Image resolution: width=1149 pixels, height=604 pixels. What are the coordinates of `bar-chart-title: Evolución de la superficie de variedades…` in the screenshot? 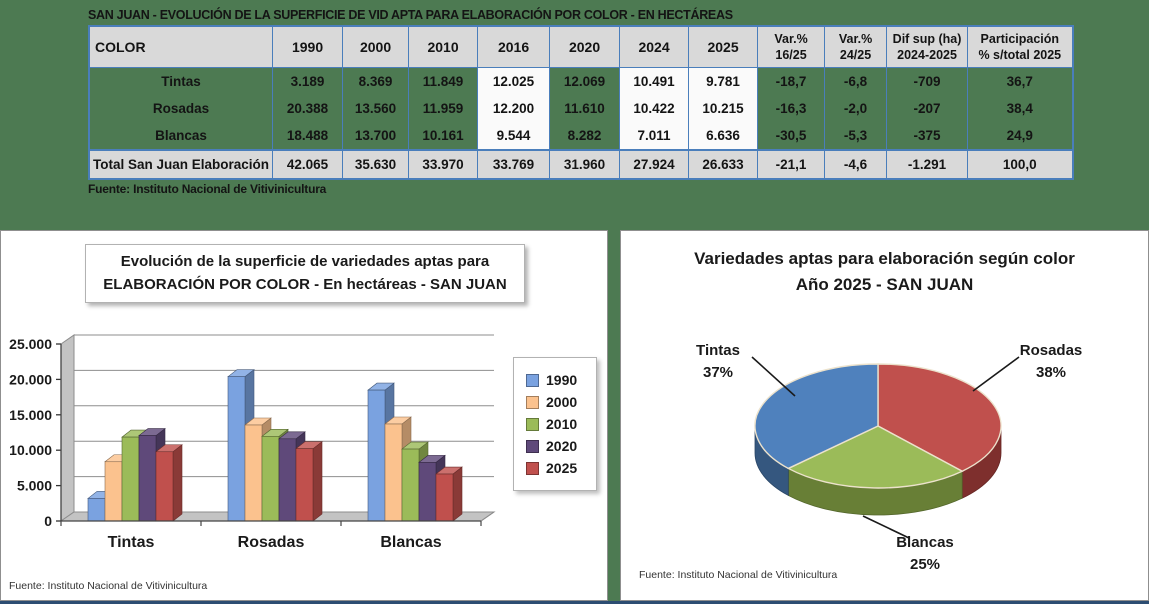 It's located at (305, 273).